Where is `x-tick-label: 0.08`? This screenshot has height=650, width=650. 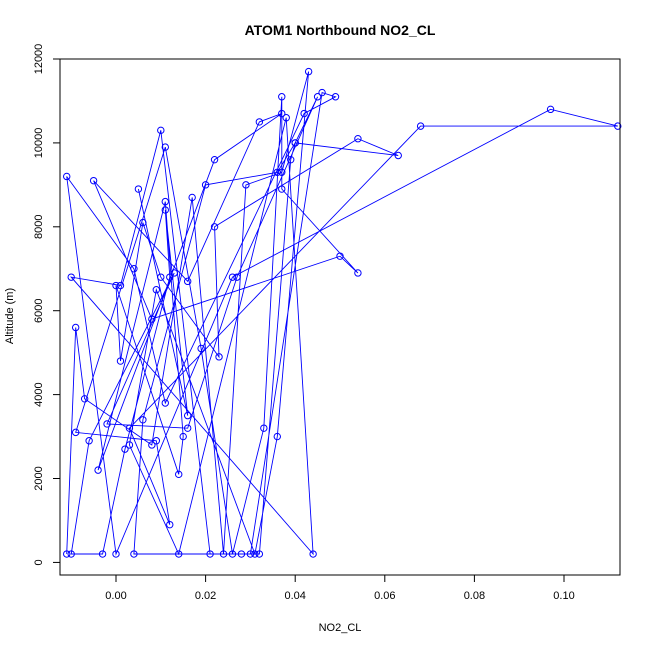 x-tick-label: 0.08 is located at coordinates (474, 596).